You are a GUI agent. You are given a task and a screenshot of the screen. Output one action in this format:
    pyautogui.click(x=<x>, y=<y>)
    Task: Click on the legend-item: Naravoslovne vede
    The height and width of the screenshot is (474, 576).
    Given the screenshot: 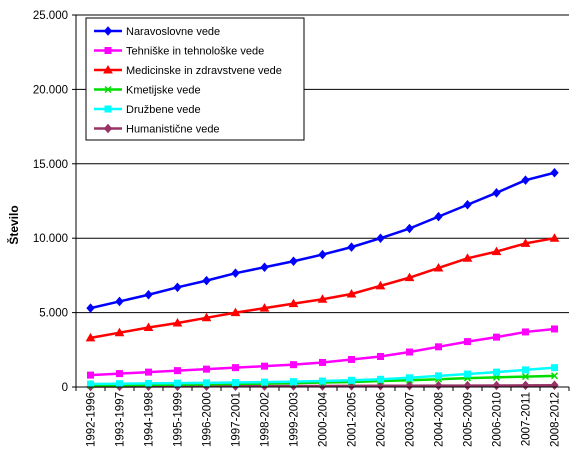 What is the action you would take?
    pyautogui.click(x=157, y=32)
    